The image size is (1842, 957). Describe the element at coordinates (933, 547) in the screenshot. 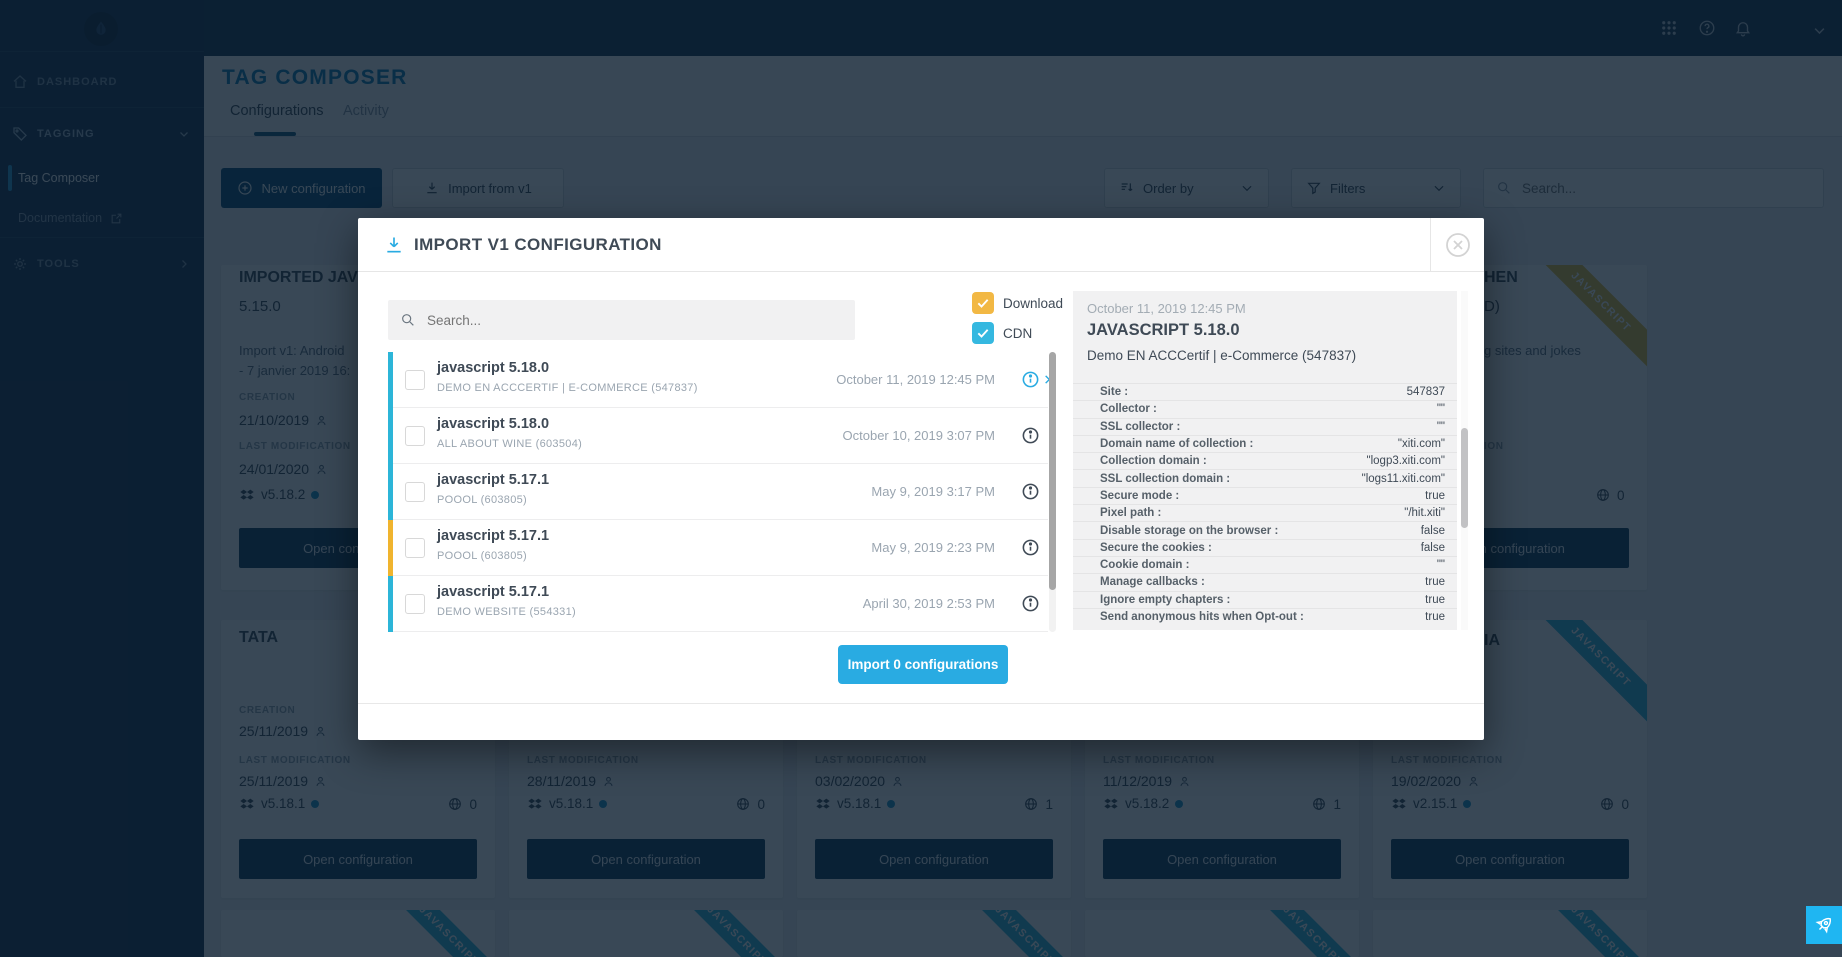

I see `config-date: May 9, 2019 2:23 PM` at that location.